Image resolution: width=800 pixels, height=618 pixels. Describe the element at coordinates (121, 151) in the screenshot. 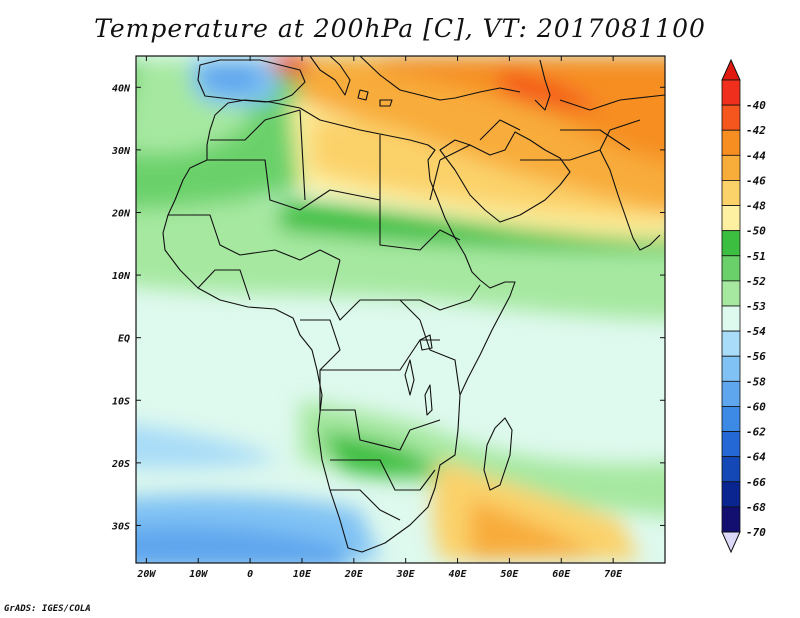

I see `y-tick-label: 30N` at that location.